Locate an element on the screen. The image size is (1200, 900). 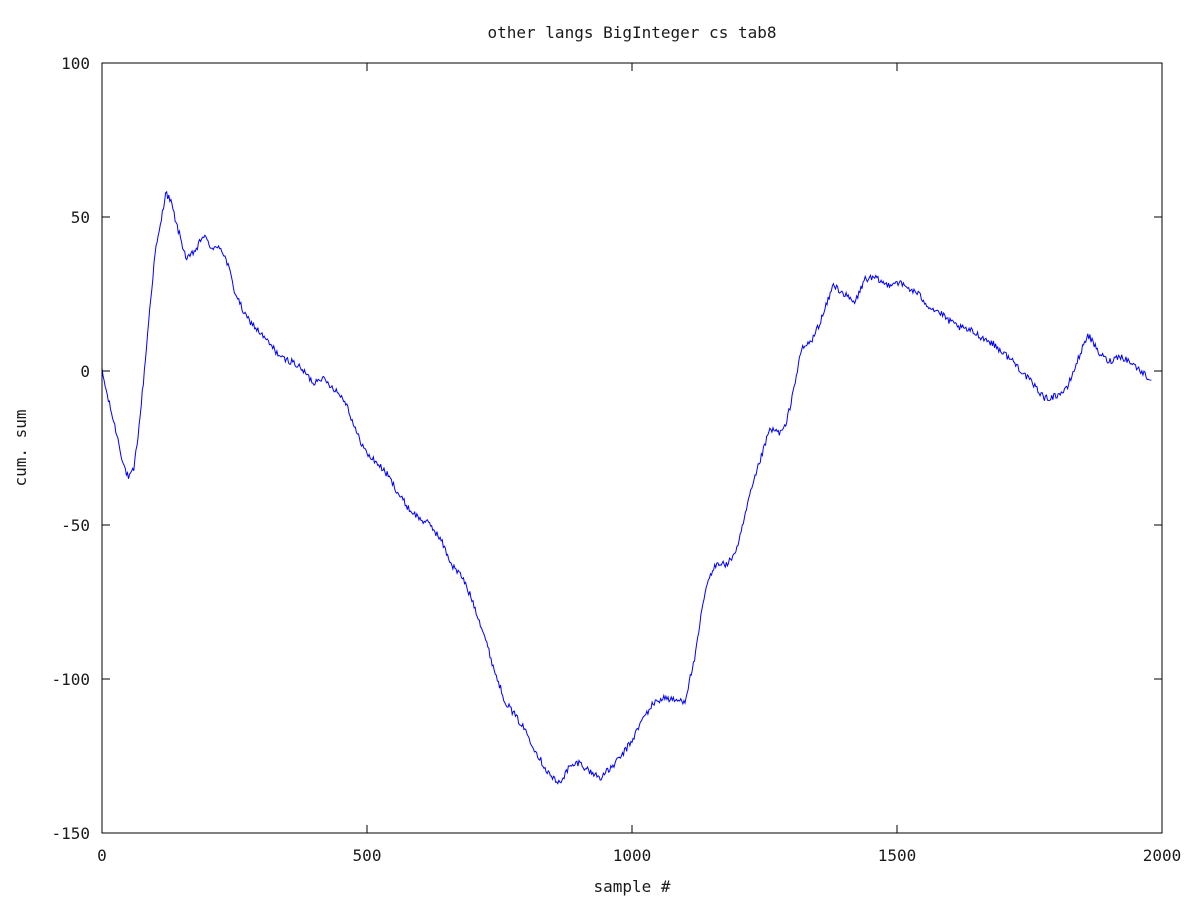
y-tick-label-1: -100 is located at coordinates (70, 679).